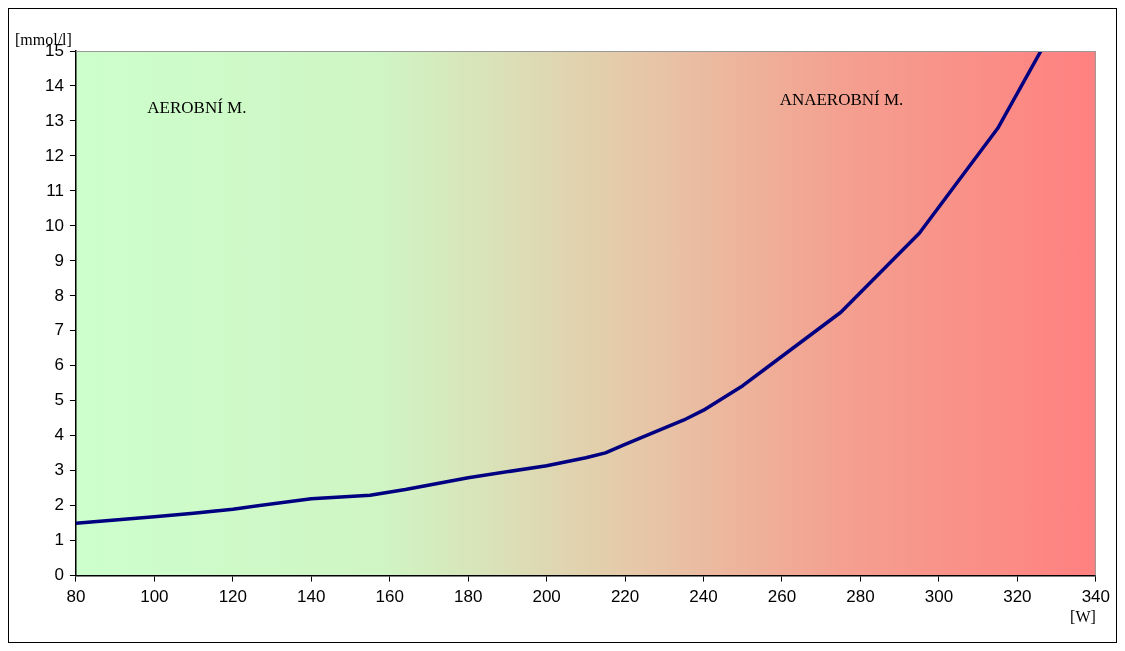 The width and height of the screenshot is (1125, 651). I want to click on y-tick-label: 11, so click(55, 190).